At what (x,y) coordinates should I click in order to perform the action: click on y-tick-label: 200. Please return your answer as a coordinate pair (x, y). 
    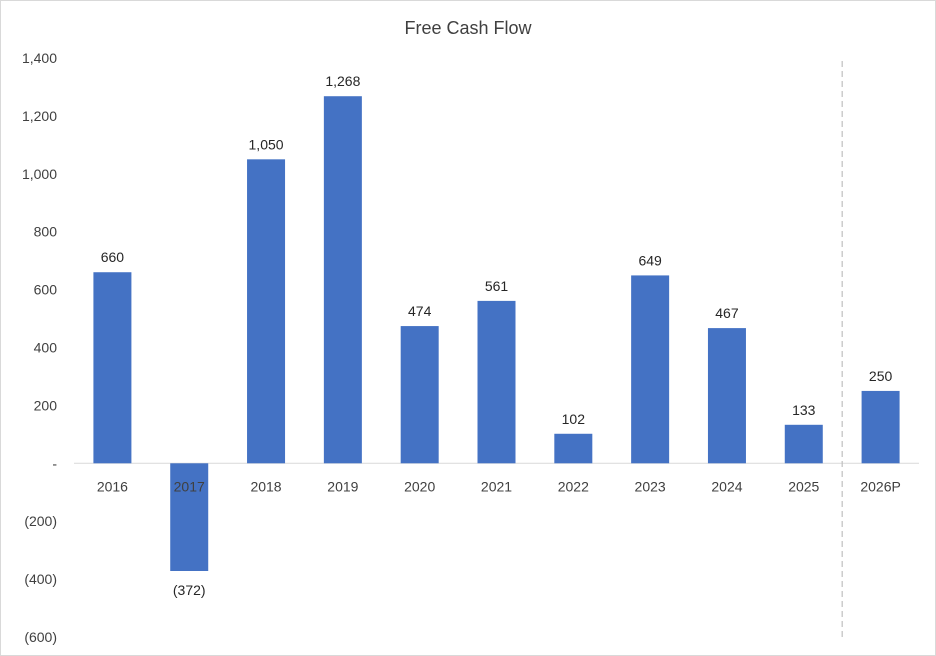
    Looking at the image, I should click on (46, 405).